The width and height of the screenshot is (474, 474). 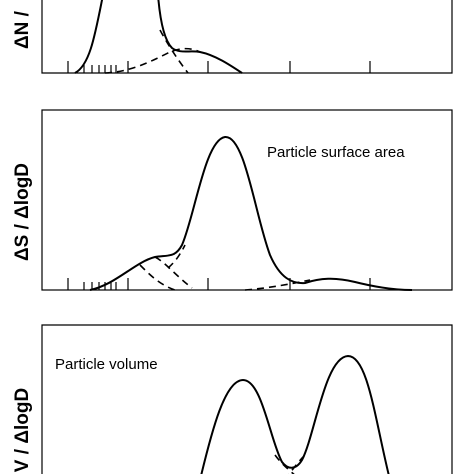 What do you see at coordinates (247, 37) in the screenshot?
I see `panel-frame` at bounding box center [247, 37].